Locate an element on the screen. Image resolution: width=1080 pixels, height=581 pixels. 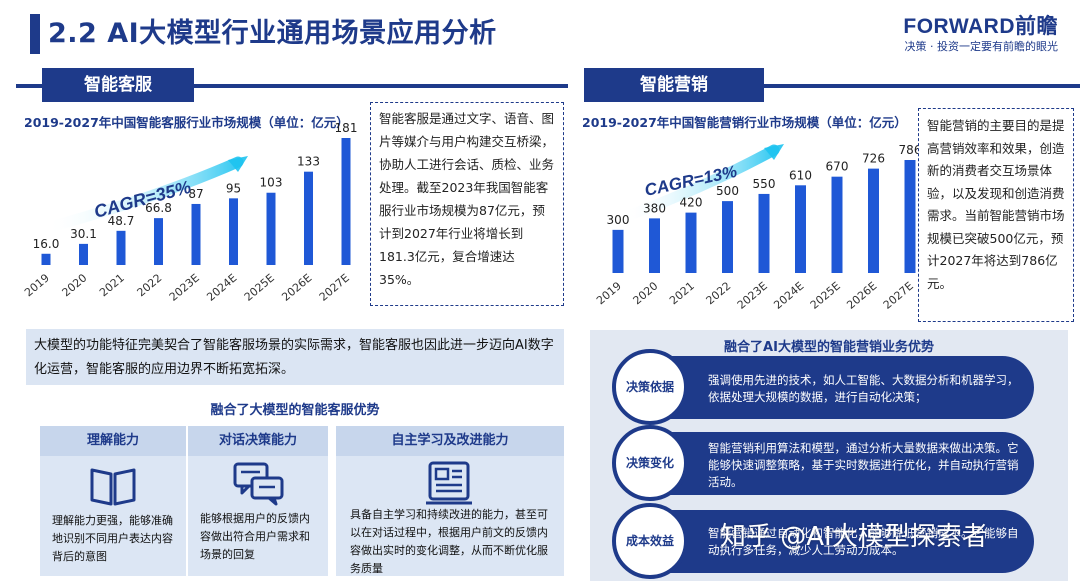
row-decision-basis is located at coordinates (827, 387).